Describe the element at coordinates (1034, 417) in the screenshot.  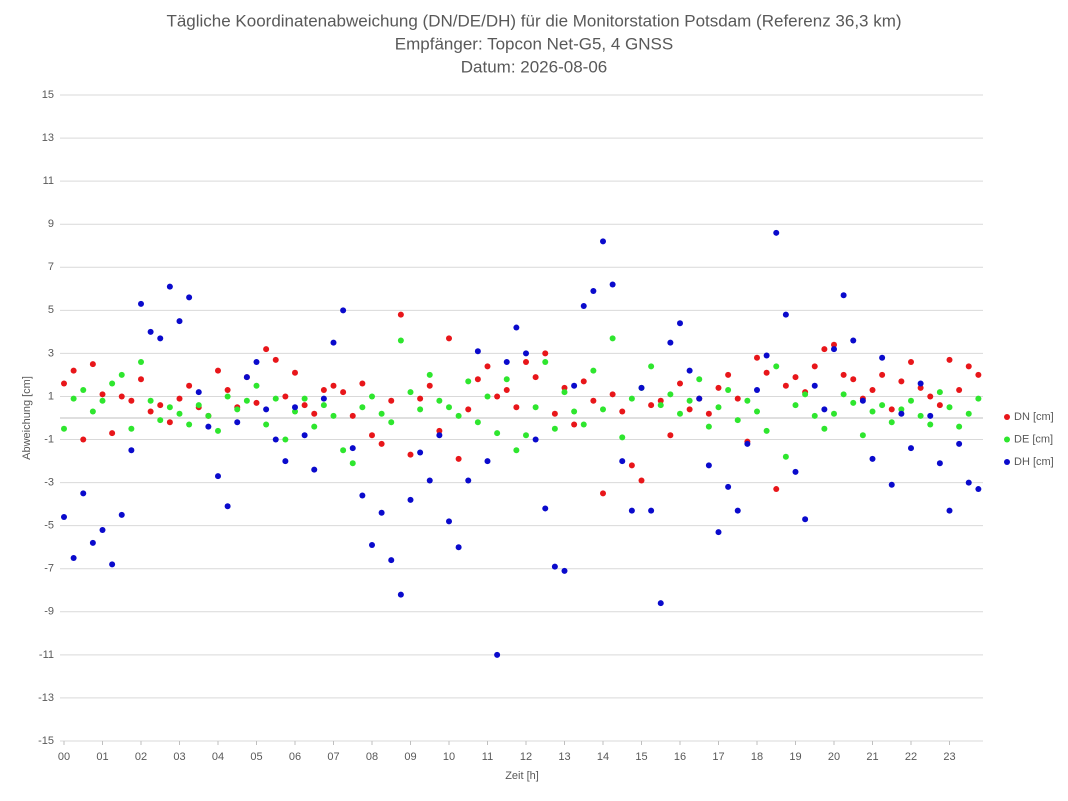
I see `legend-label: DN [cm]` at that location.